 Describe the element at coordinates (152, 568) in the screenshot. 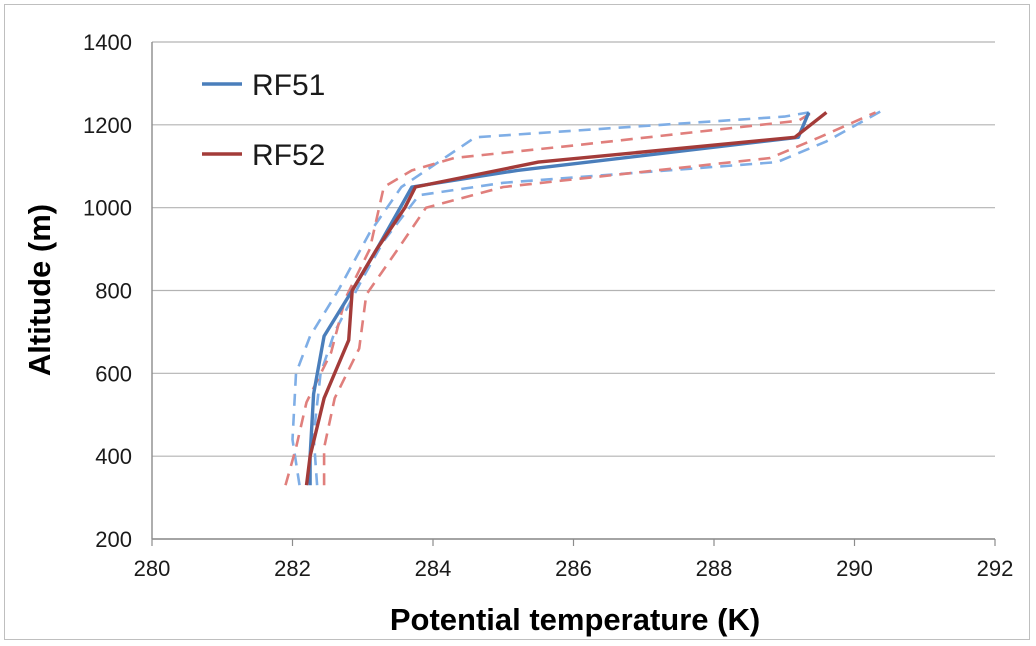

I see `x-tick-label: 280` at that location.